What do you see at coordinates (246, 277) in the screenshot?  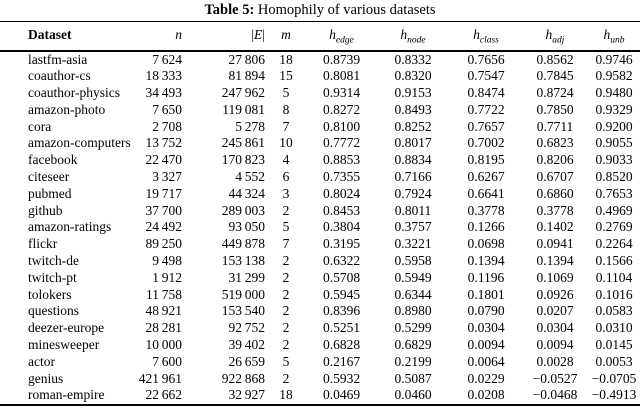 I see `cell-E: 31 299` at bounding box center [246, 277].